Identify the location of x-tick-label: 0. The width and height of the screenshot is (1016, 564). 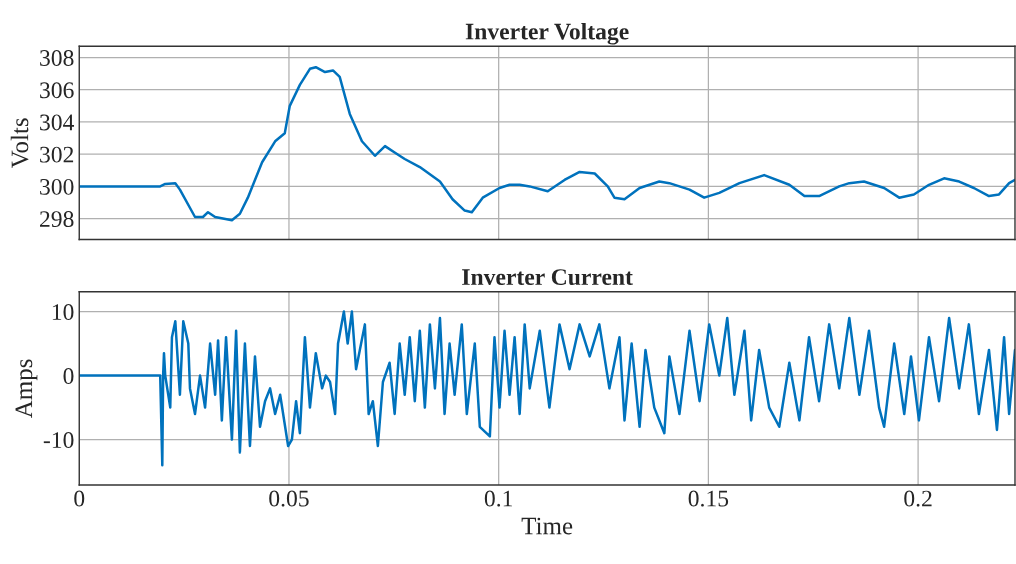
(79, 498).